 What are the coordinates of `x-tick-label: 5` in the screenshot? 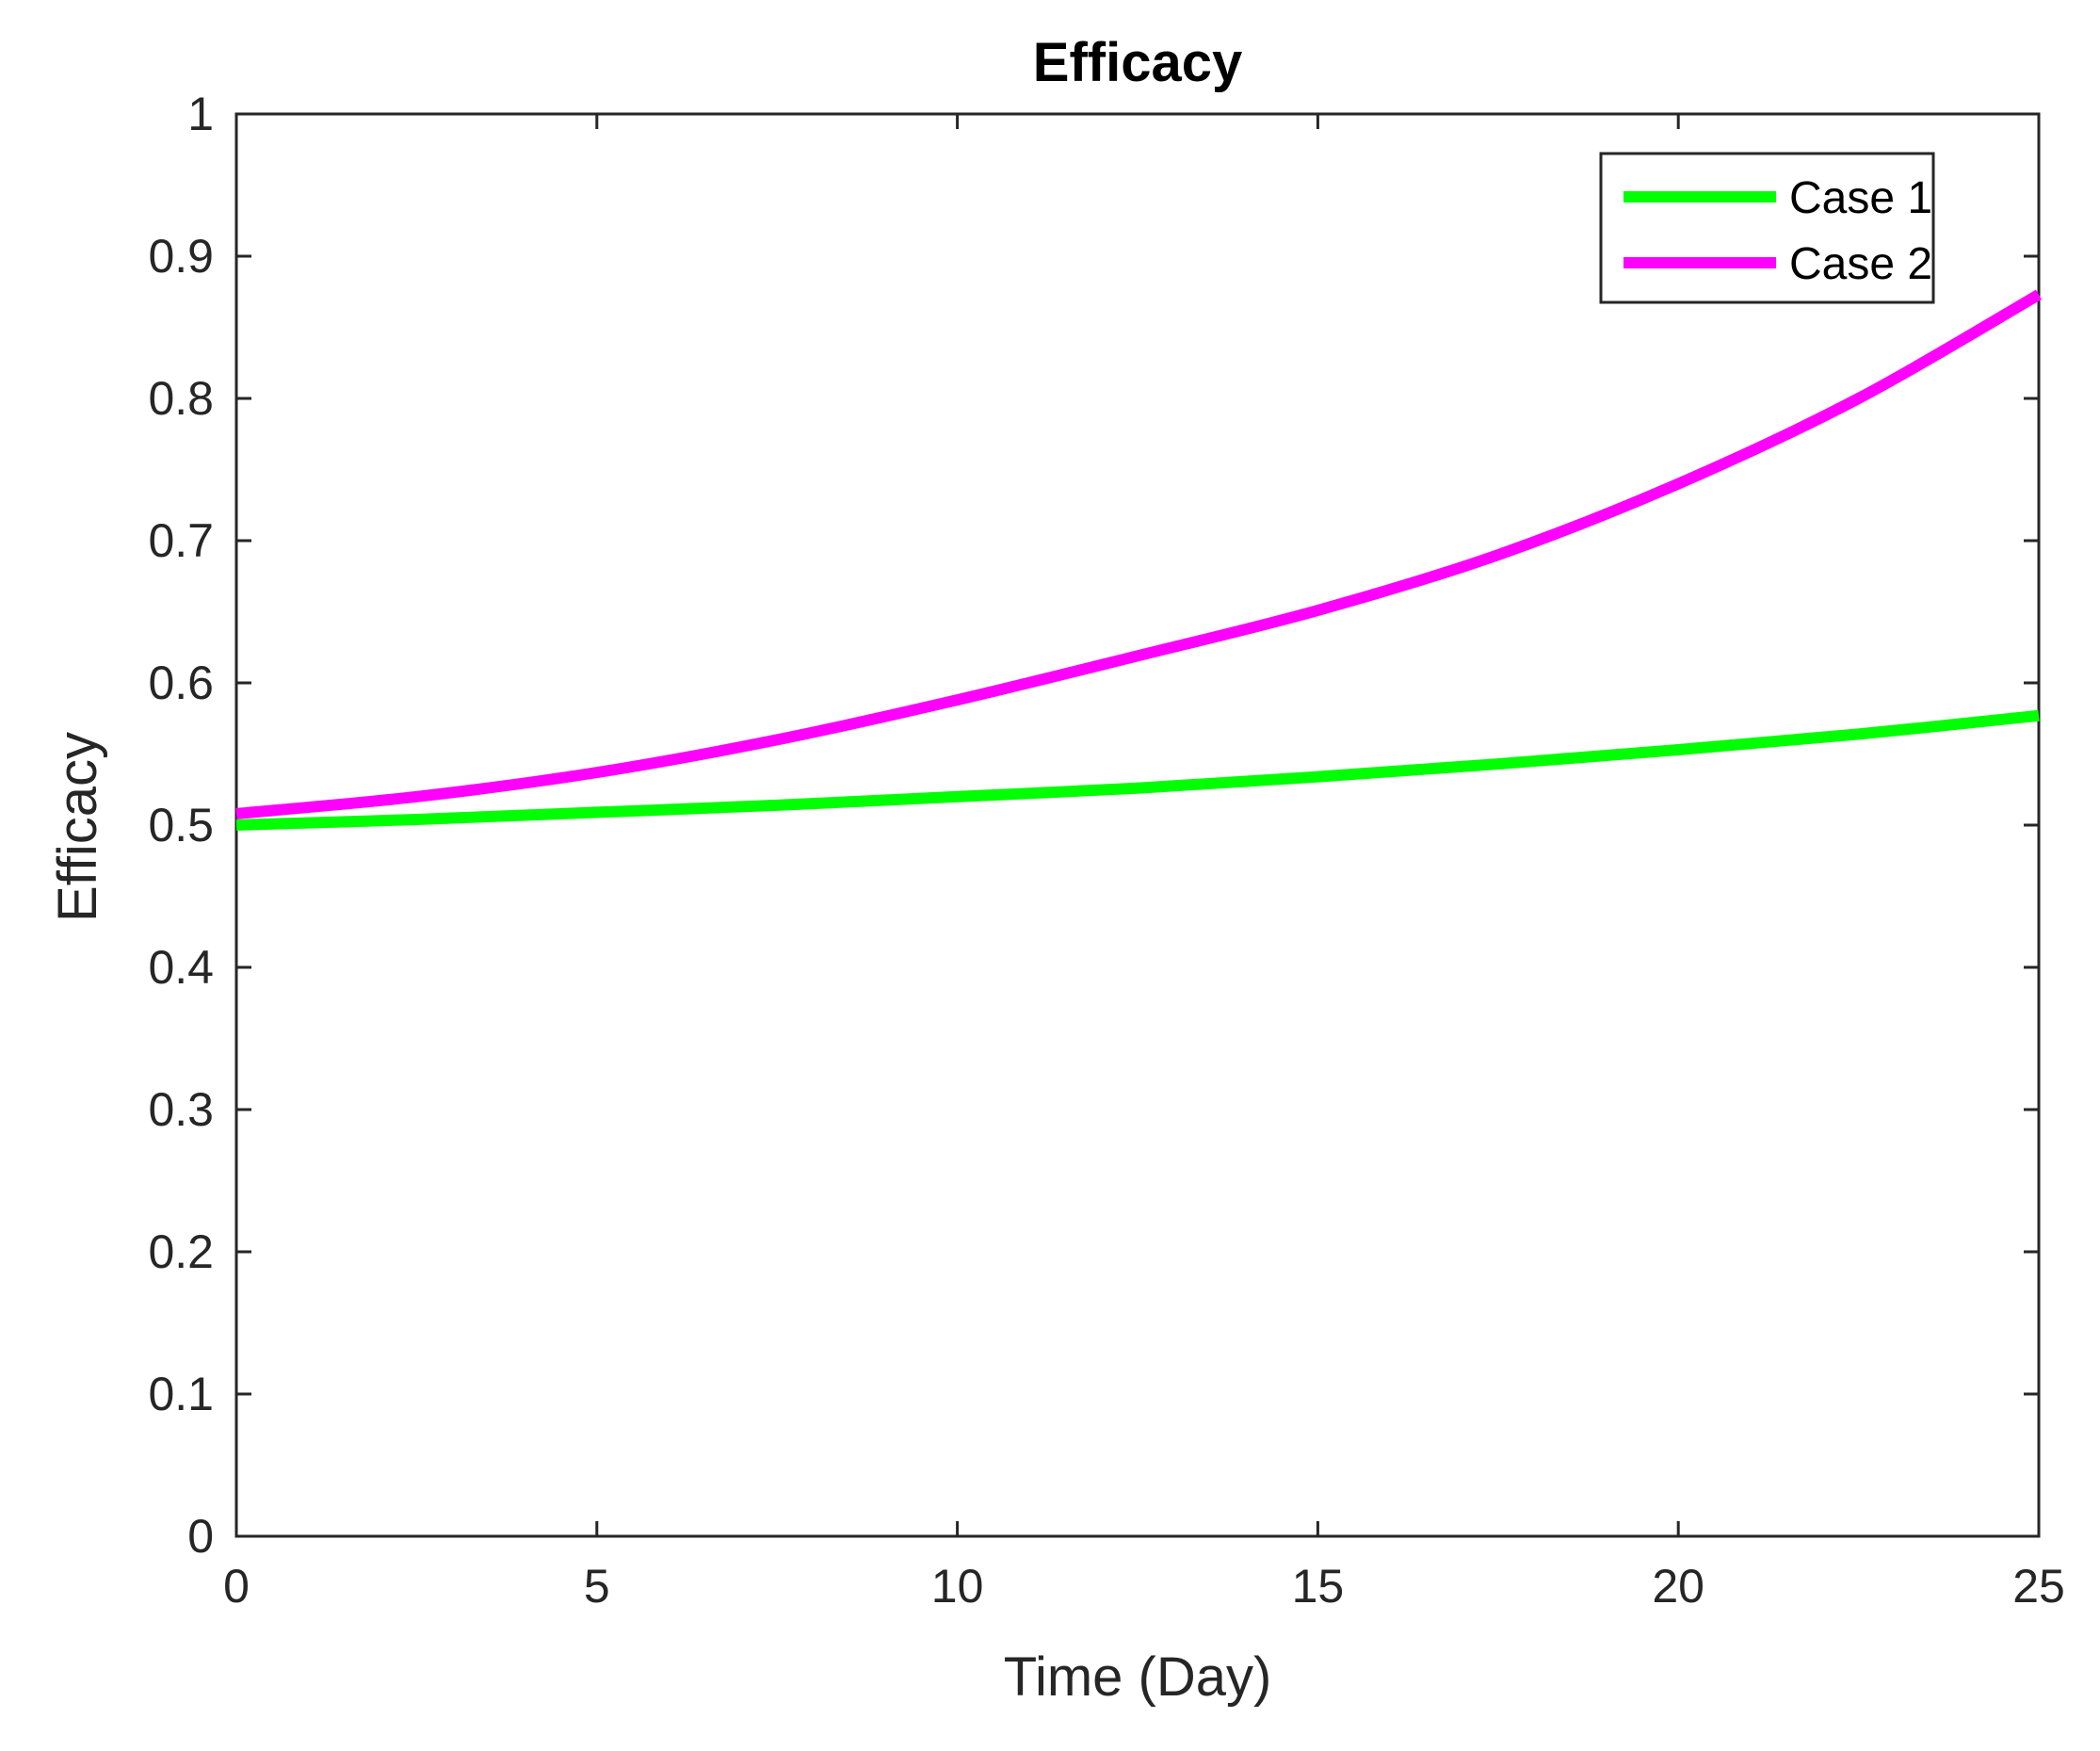 It's located at (597, 1586).